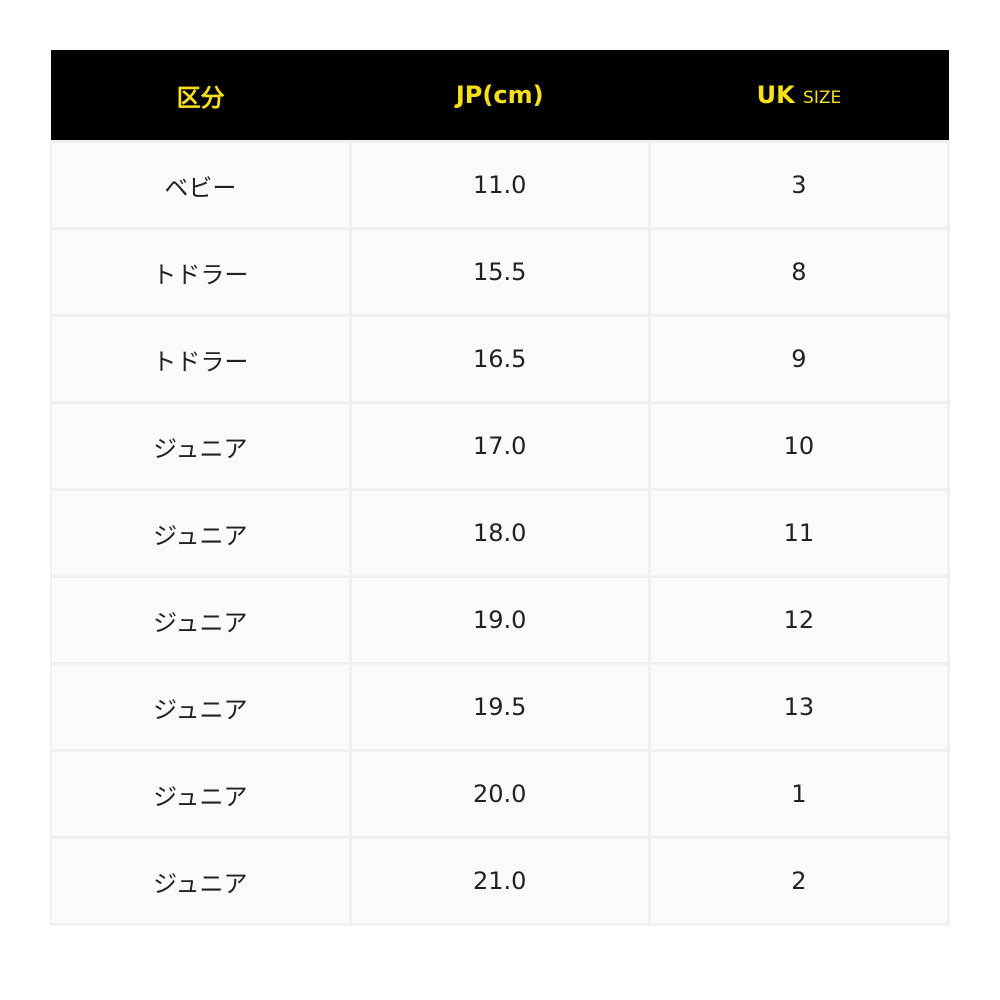  Describe the element at coordinates (799, 533) in the screenshot. I see `cell-uk: 11` at that location.